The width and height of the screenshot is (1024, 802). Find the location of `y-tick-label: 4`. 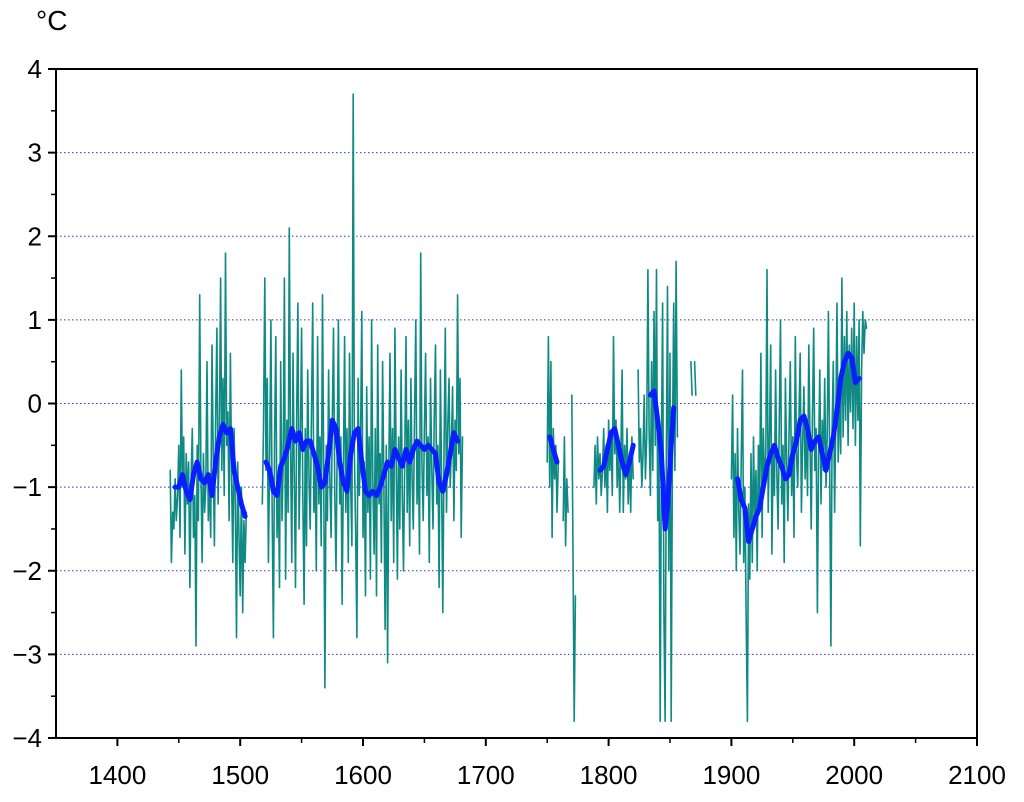

y-tick-label: 4 is located at coordinates (35, 69).